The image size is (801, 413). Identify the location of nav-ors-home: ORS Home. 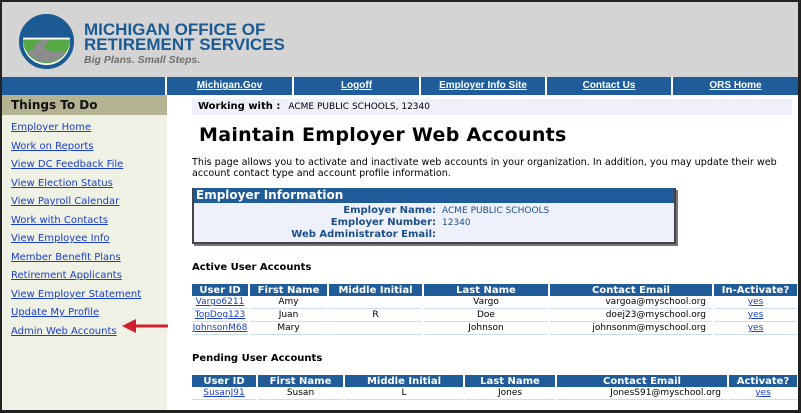
(735, 86).